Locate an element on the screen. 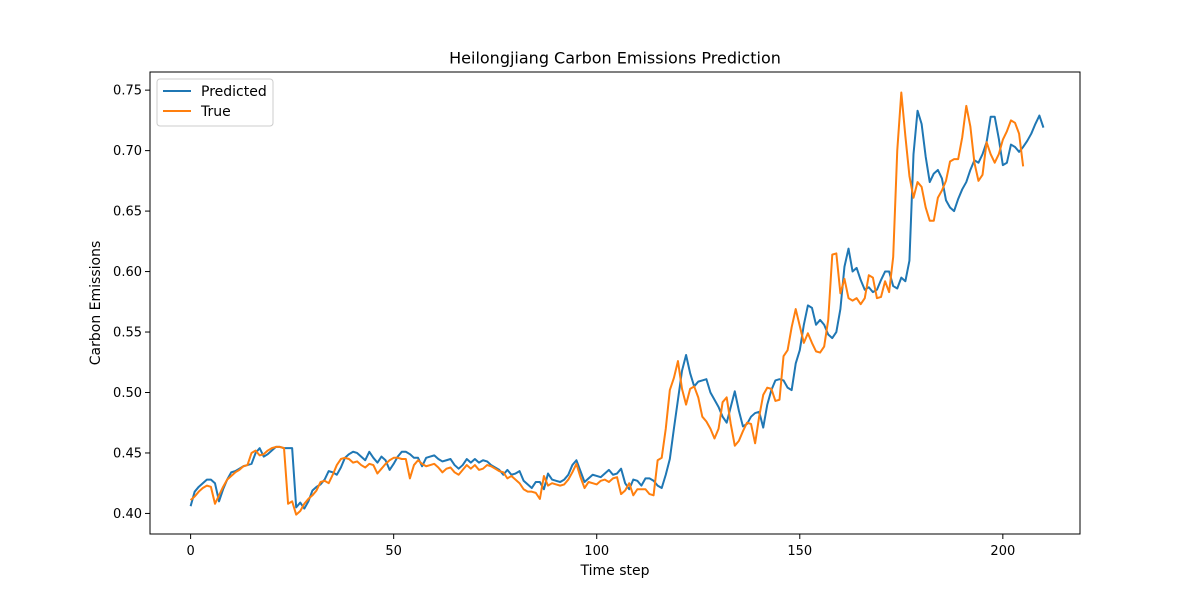  chart-title: Heilongjiang Carbon Emissions Prediction is located at coordinates (615, 58).